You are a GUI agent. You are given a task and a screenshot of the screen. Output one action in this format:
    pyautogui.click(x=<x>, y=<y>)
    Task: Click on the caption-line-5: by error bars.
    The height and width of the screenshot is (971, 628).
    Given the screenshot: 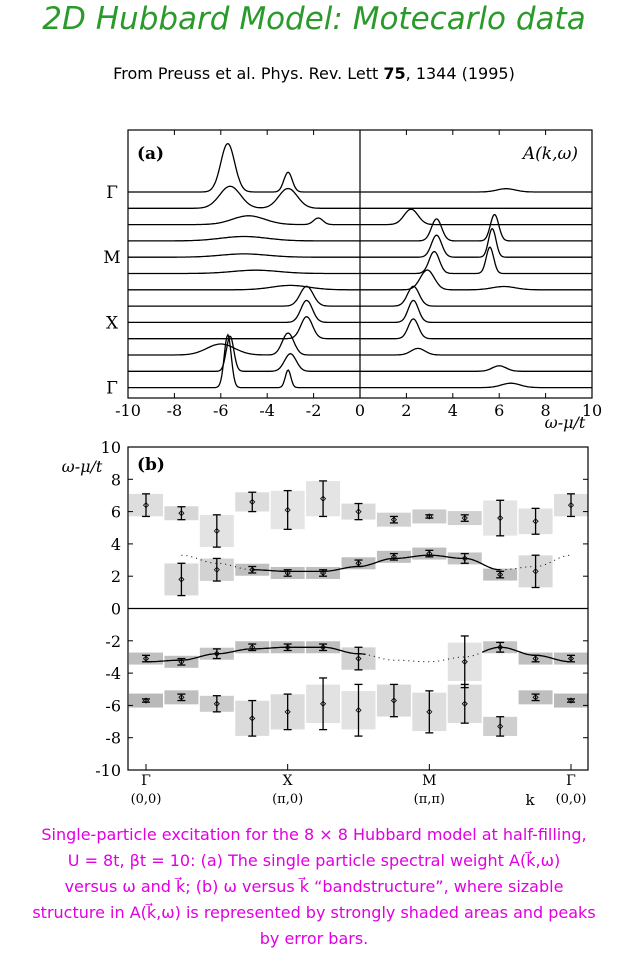 What is the action you would take?
    pyautogui.click(x=314, y=938)
    